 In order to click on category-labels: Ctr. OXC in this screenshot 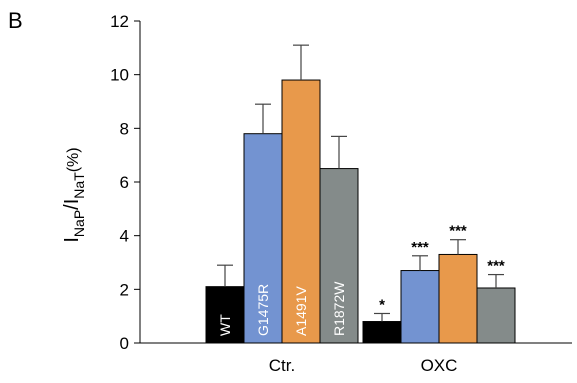, I will do `click(363, 365)`.